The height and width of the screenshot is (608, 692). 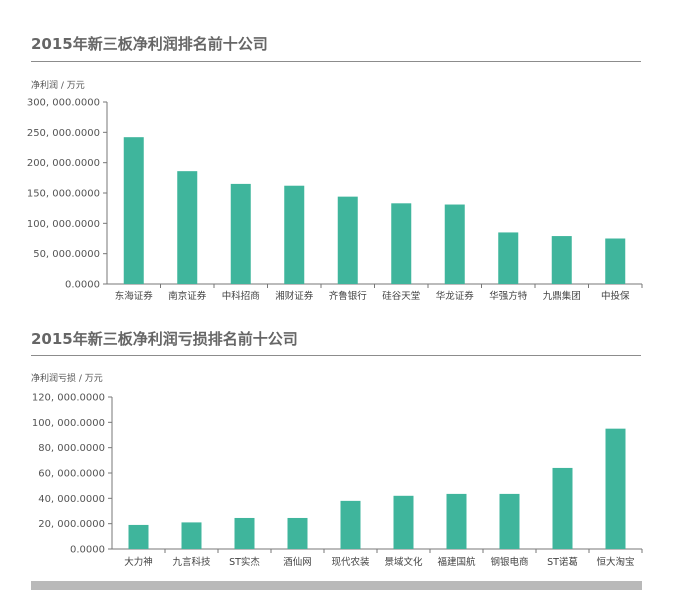 I want to click on category-label: 现代农装, so click(x=350, y=562).